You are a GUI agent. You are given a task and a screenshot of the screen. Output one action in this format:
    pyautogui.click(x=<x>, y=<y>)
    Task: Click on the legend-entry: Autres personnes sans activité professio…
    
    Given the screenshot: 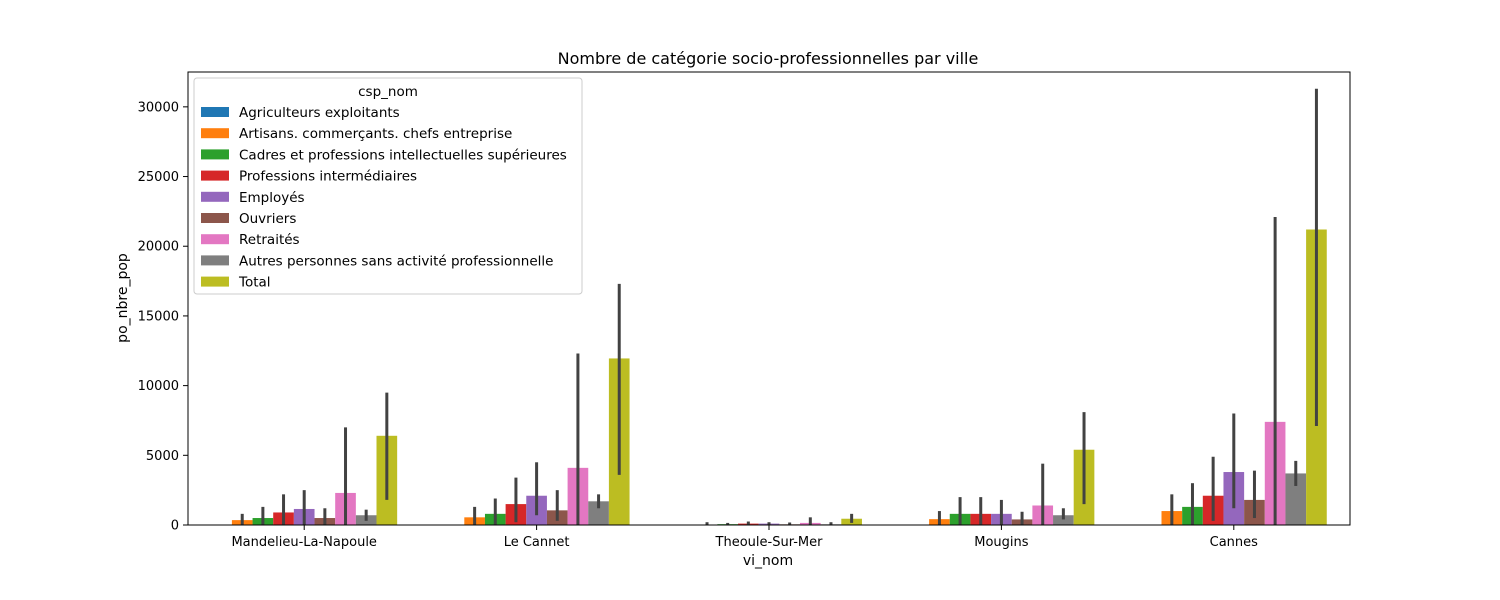 What is the action you would take?
    pyautogui.click(x=396, y=261)
    